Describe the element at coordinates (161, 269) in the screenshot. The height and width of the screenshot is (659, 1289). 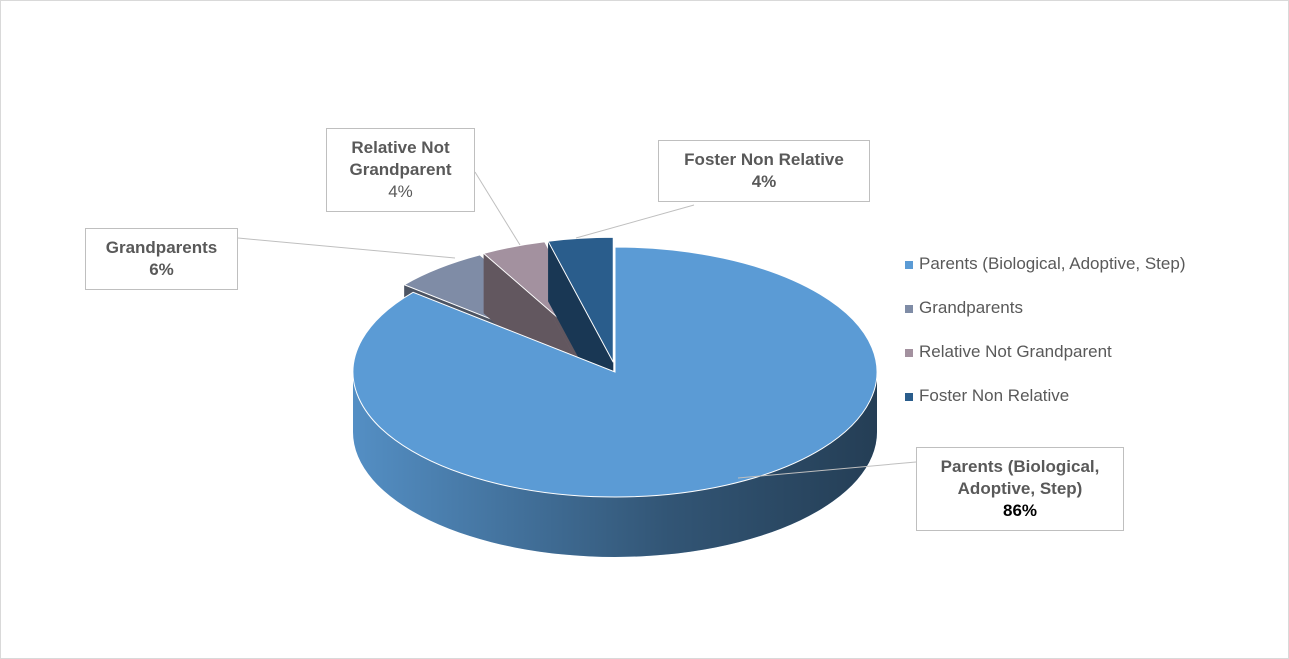
I see `label-value: 6%` at that location.